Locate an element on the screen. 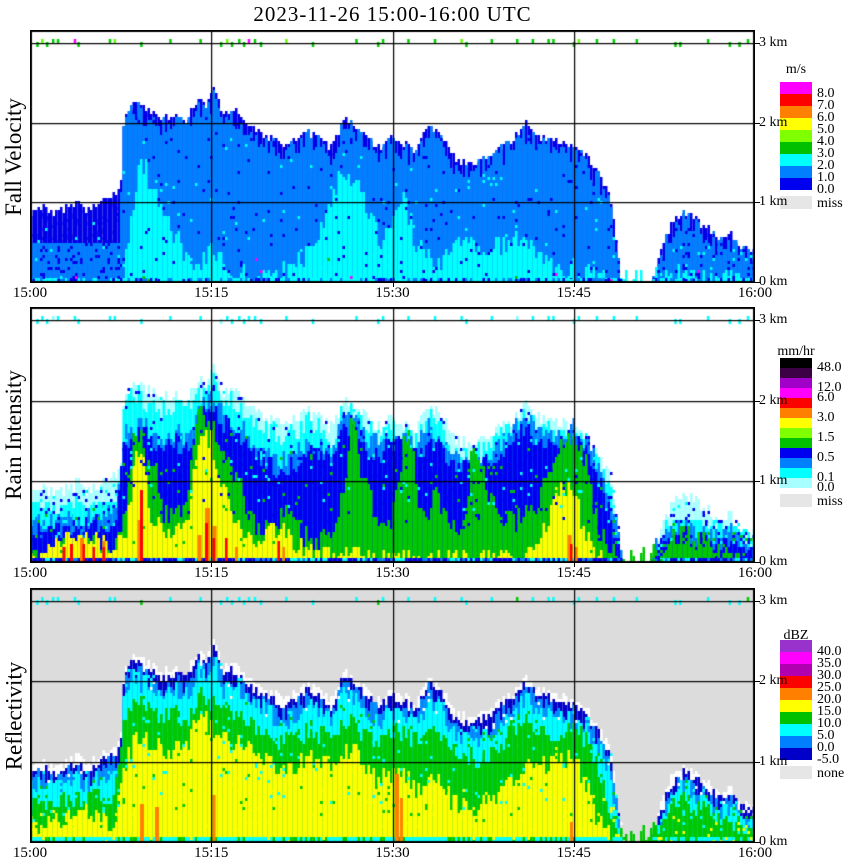 This screenshot has width=850, height=868. colorbar-tick-label: 8.0 is located at coordinates (826, 93).